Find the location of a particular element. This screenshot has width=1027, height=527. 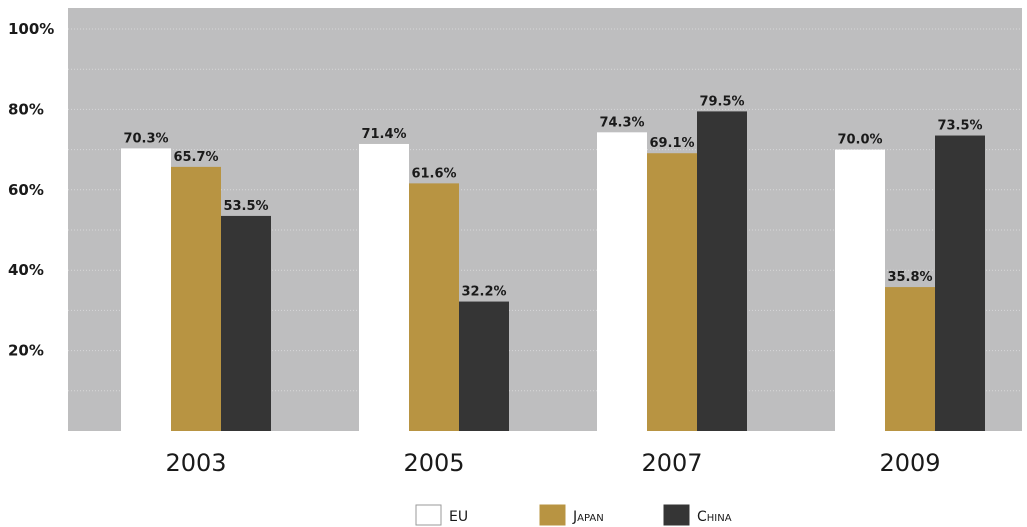

y-tick-label: 40% is located at coordinates (26, 270).